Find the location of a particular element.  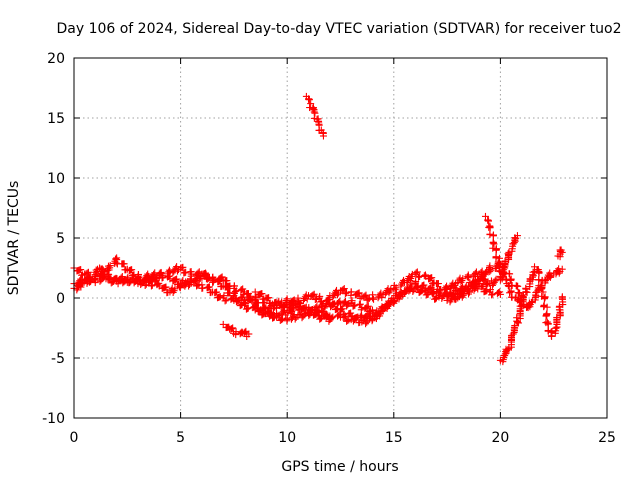

series-sat-track-m is located at coordinates (484, 282).